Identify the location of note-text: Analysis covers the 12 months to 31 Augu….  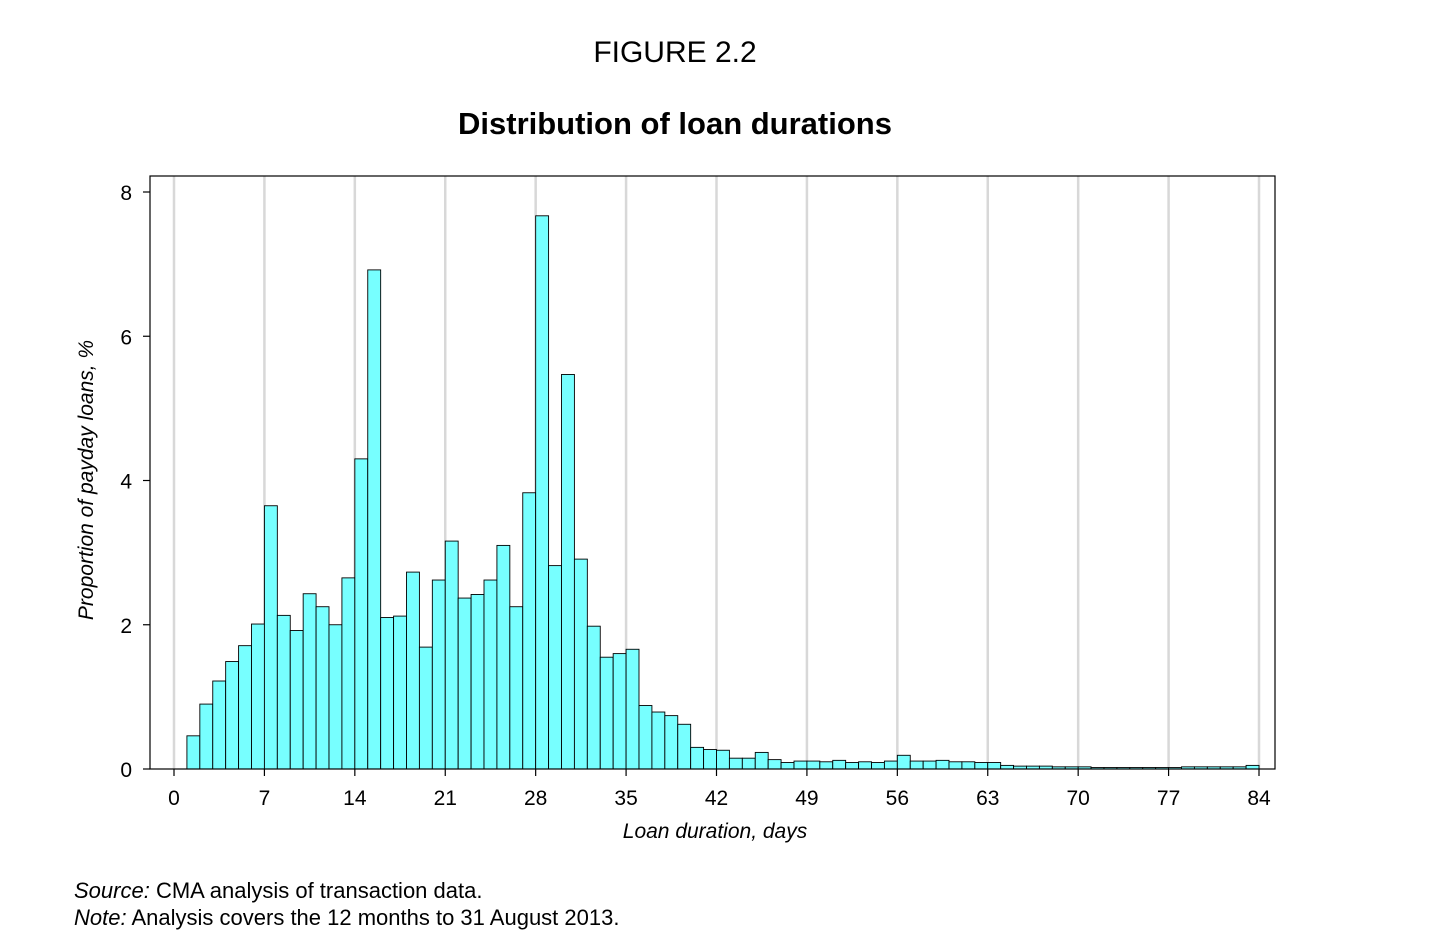
(375, 917).